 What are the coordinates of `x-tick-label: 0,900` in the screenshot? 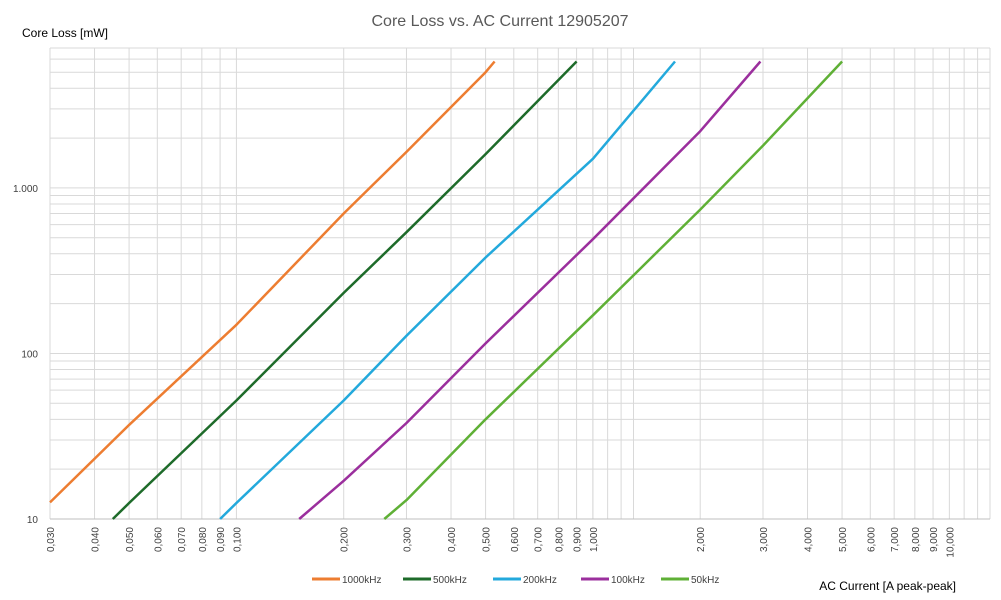 It's located at (578, 539).